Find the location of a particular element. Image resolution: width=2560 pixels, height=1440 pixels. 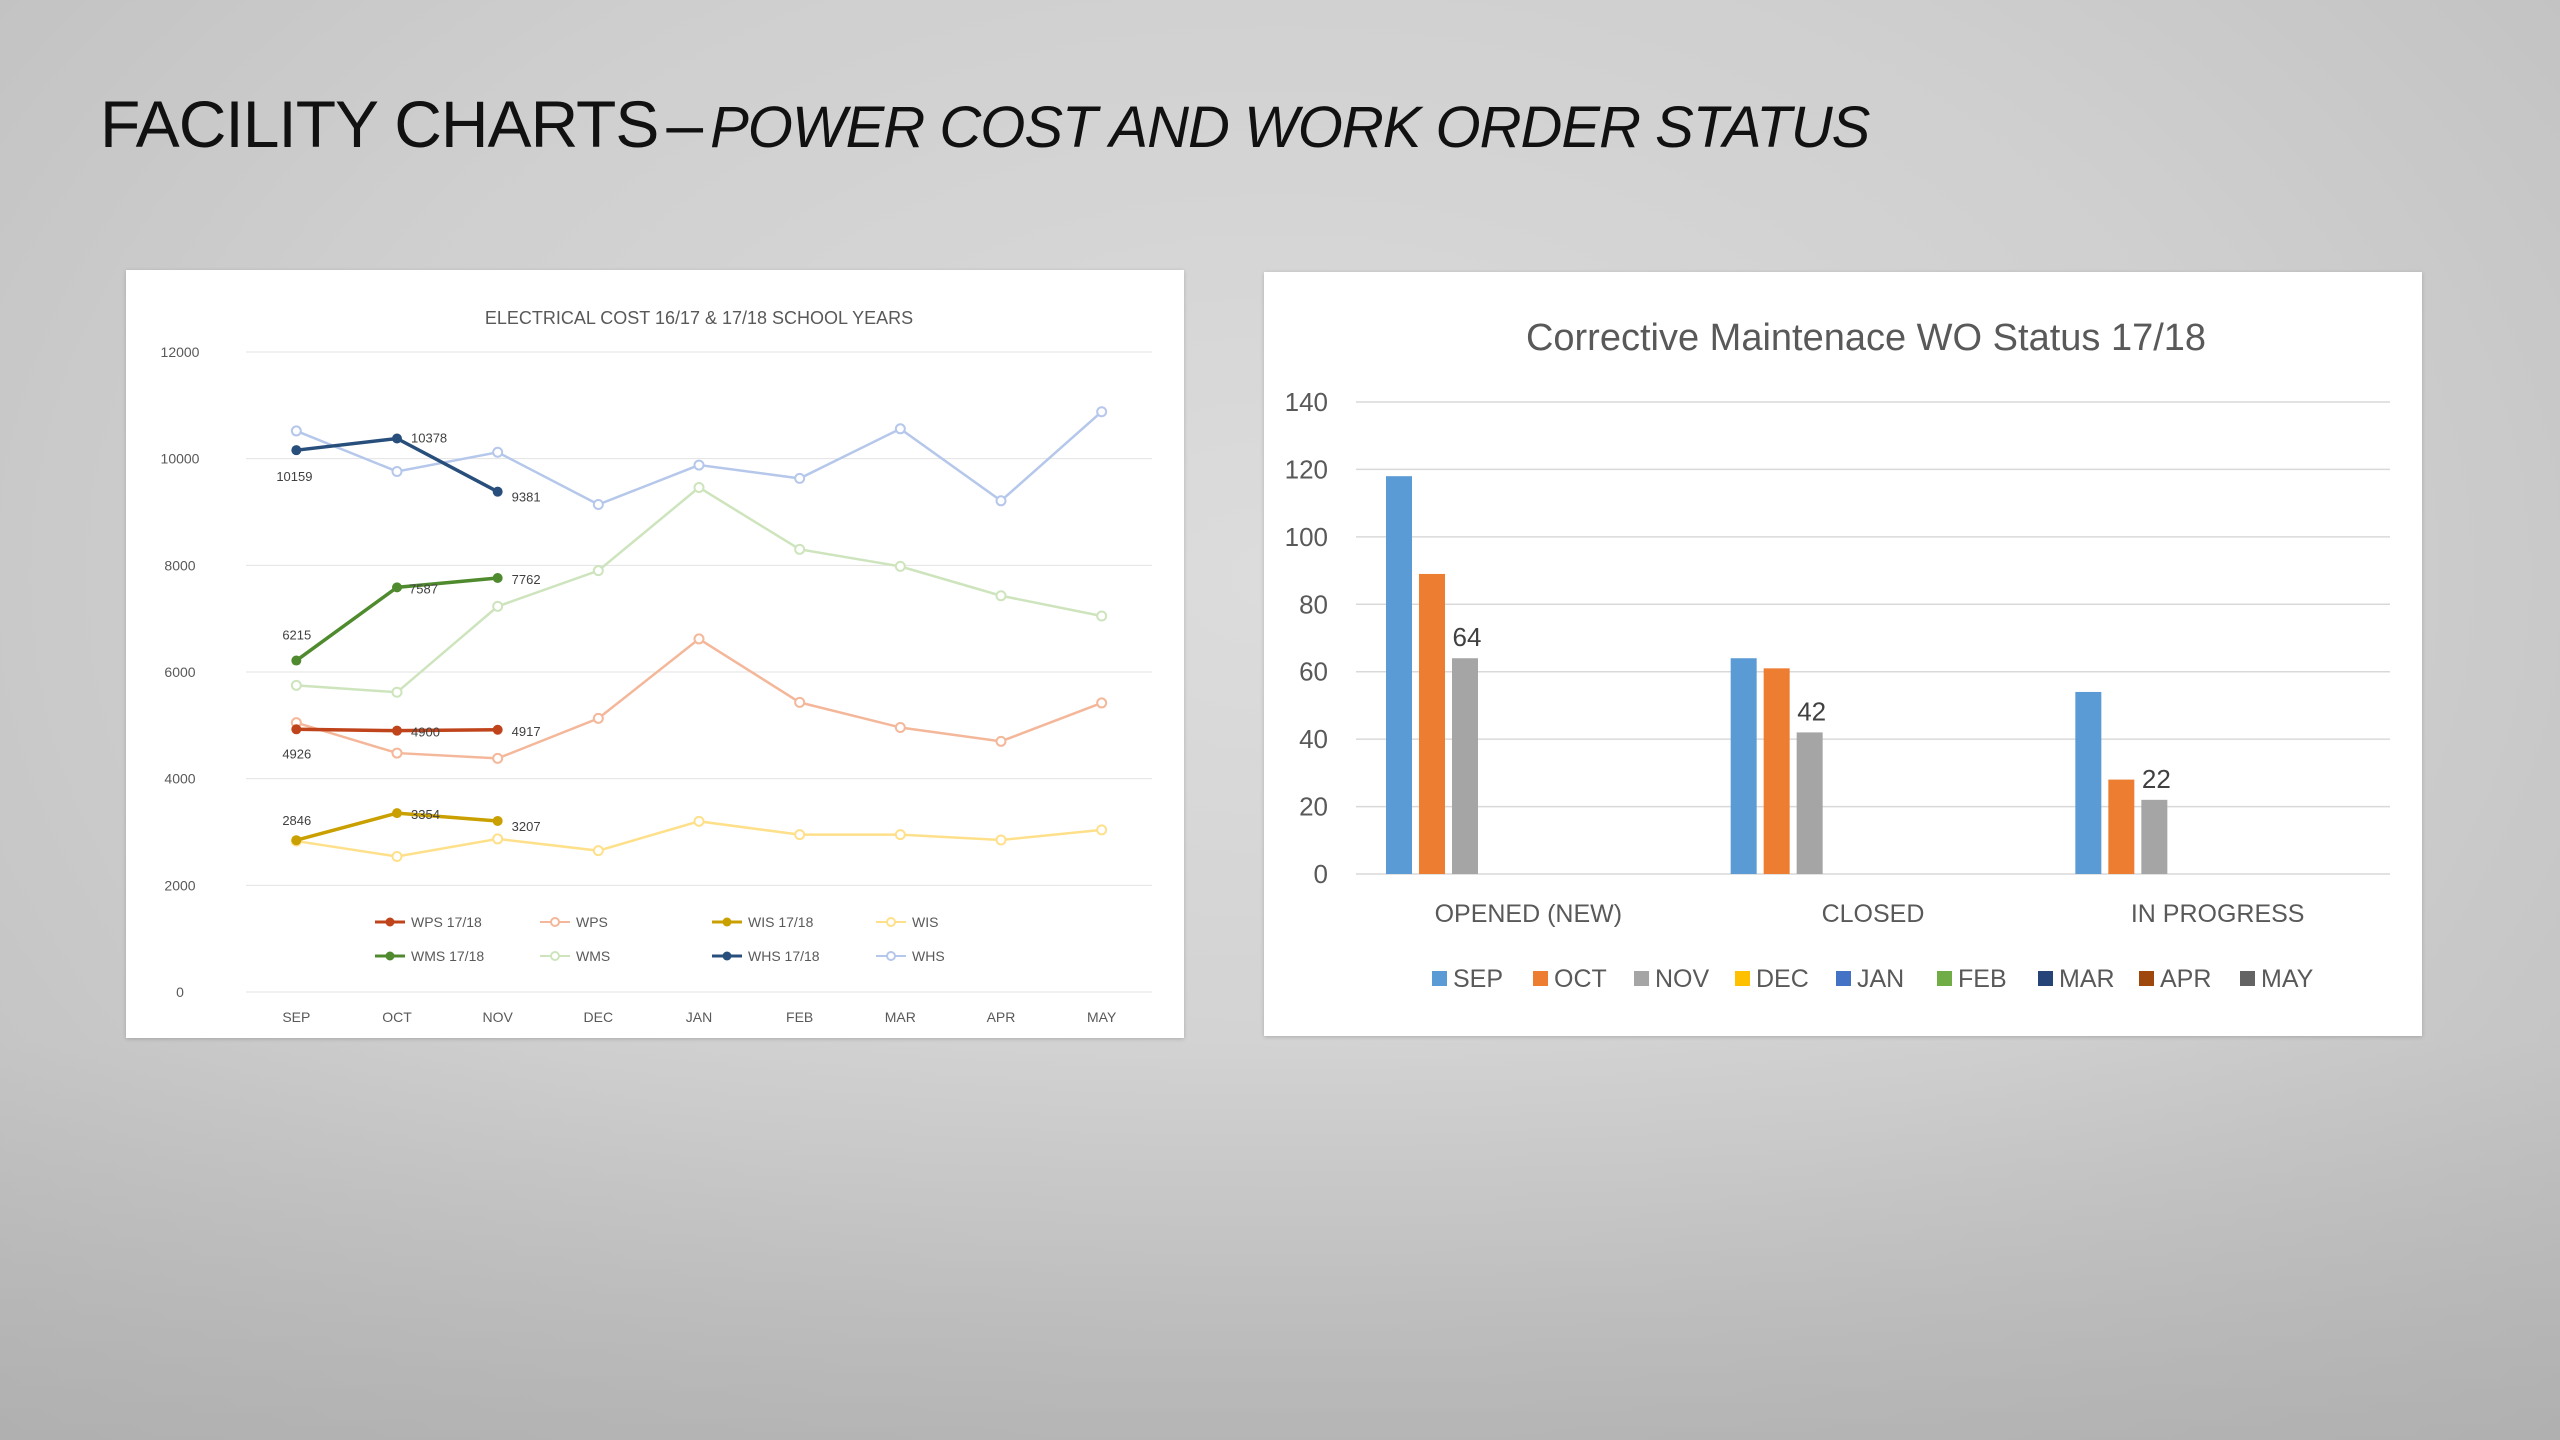

data-label-whs-17-18-sep: 10159 is located at coordinates (294, 476).